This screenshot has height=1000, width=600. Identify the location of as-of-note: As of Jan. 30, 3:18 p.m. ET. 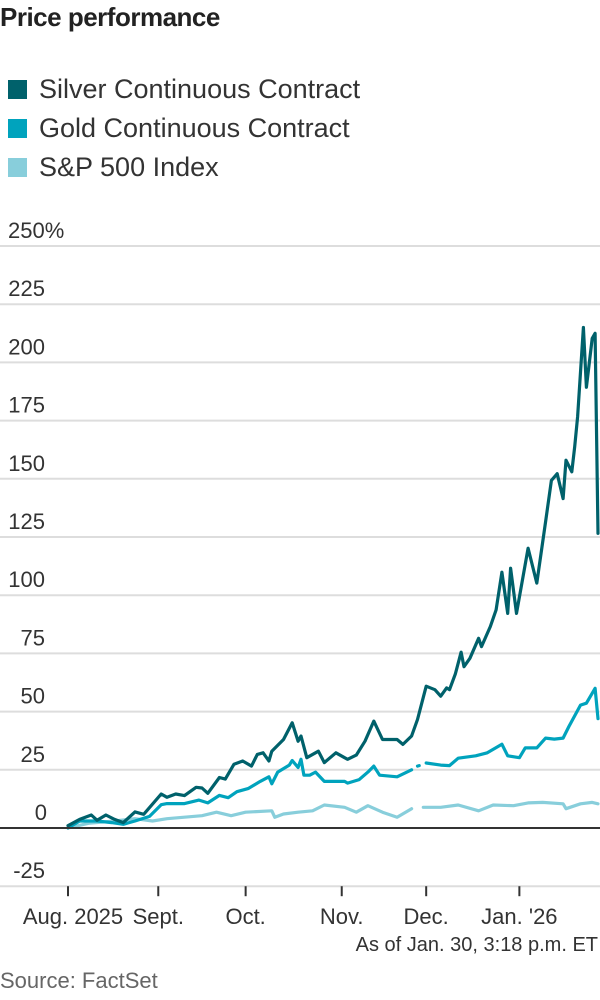
(476, 945).